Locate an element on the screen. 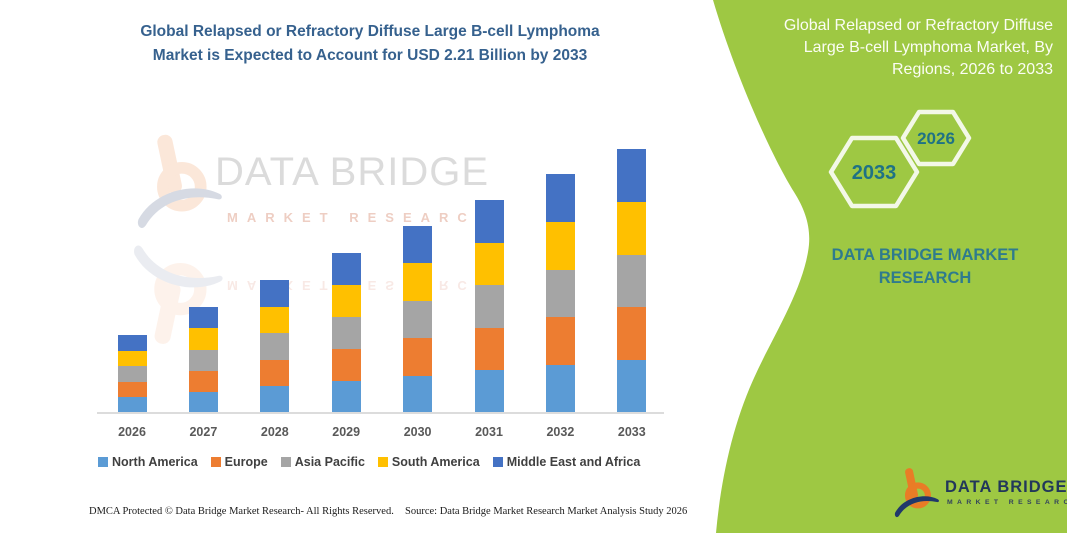 This screenshot has height=533, width=1067. legend-item-europe: Europe is located at coordinates (239, 462).